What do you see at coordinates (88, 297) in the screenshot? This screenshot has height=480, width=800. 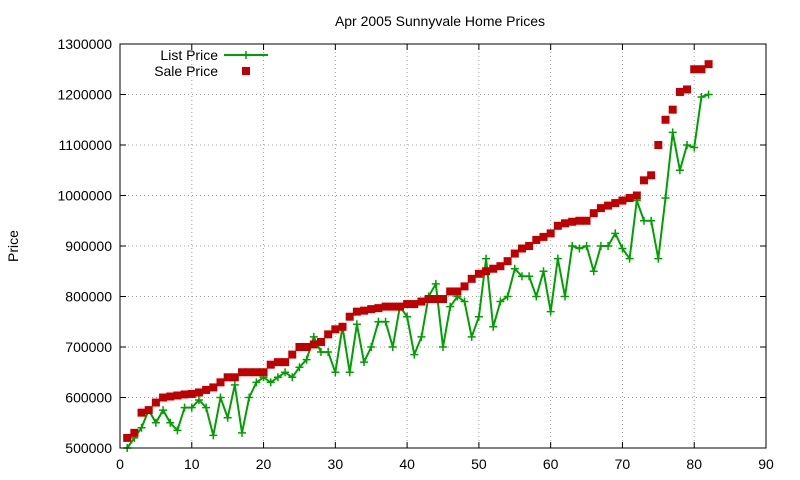 I see `y-tick-label: 800000` at bounding box center [88, 297].